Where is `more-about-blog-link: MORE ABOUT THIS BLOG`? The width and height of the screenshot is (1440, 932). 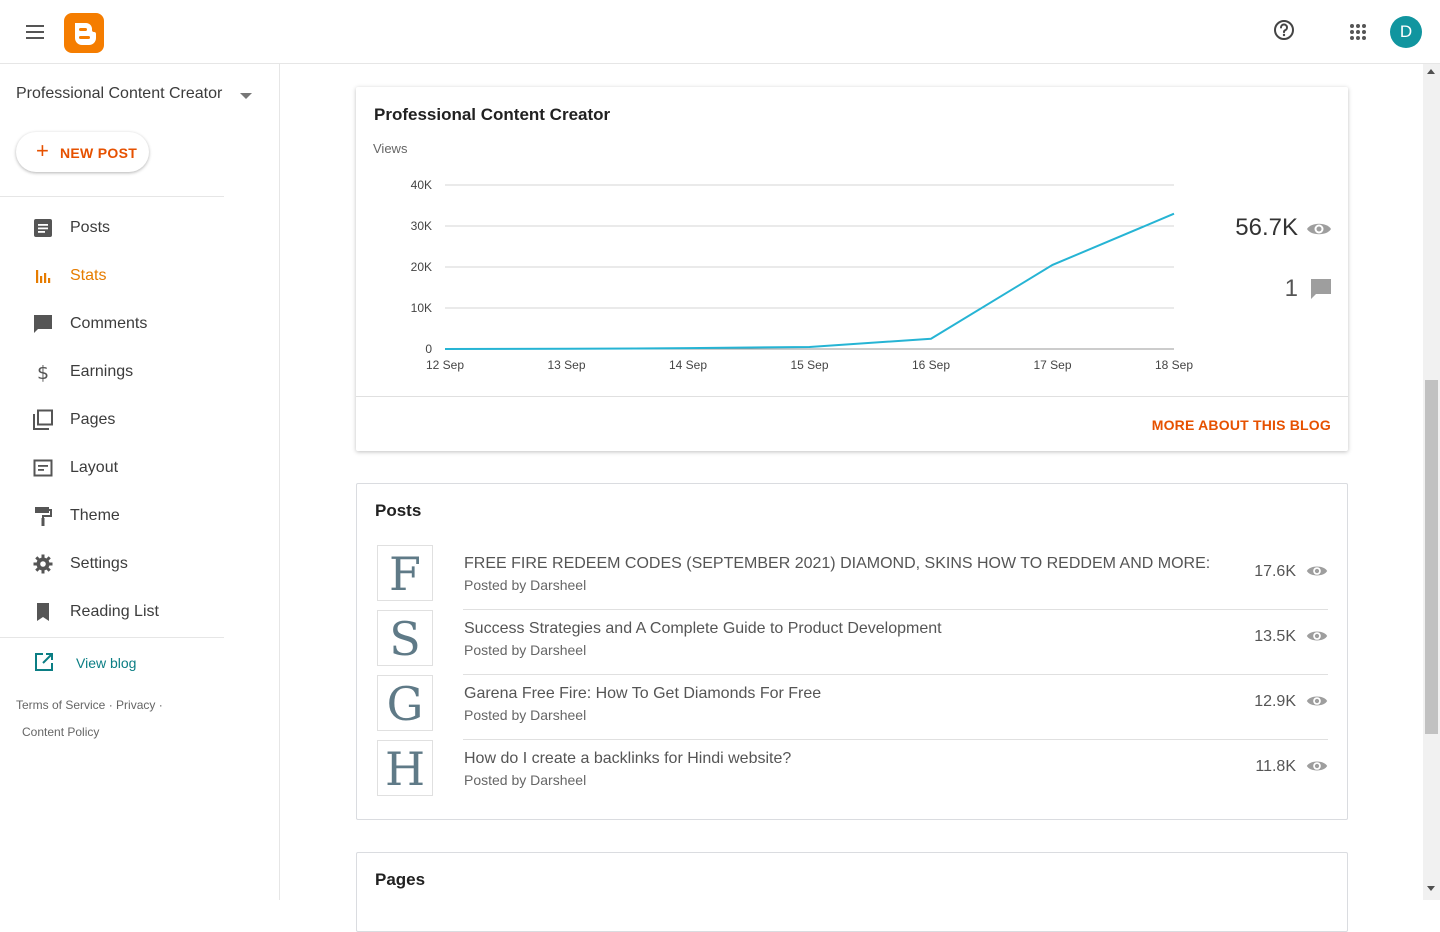
more-about-blog-link: MORE ABOUT THIS BLOG is located at coordinates (1241, 425).